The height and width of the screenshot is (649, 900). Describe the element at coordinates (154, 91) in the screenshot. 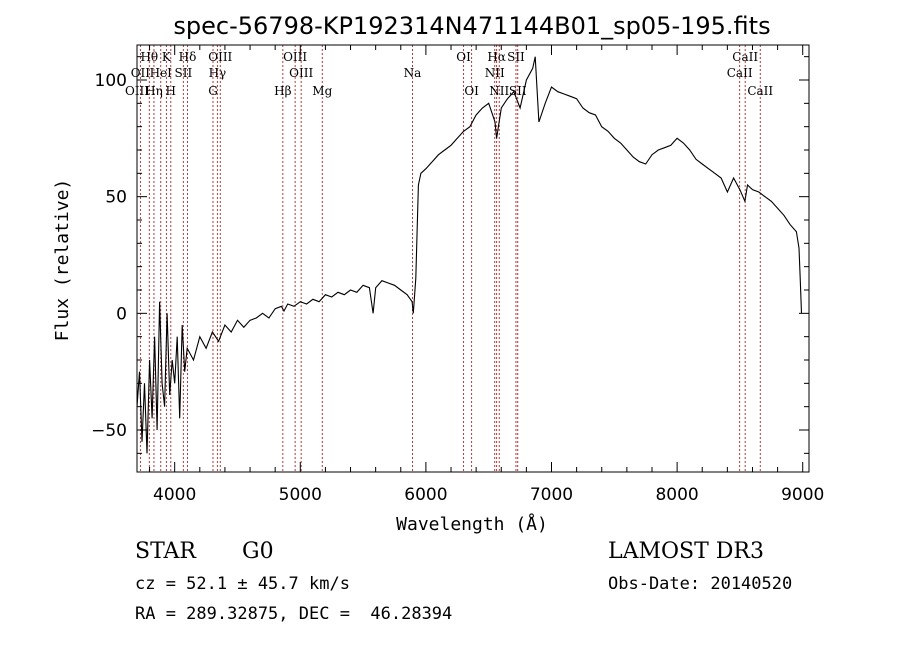

I see `spectral-line-label: Hη` at that location.